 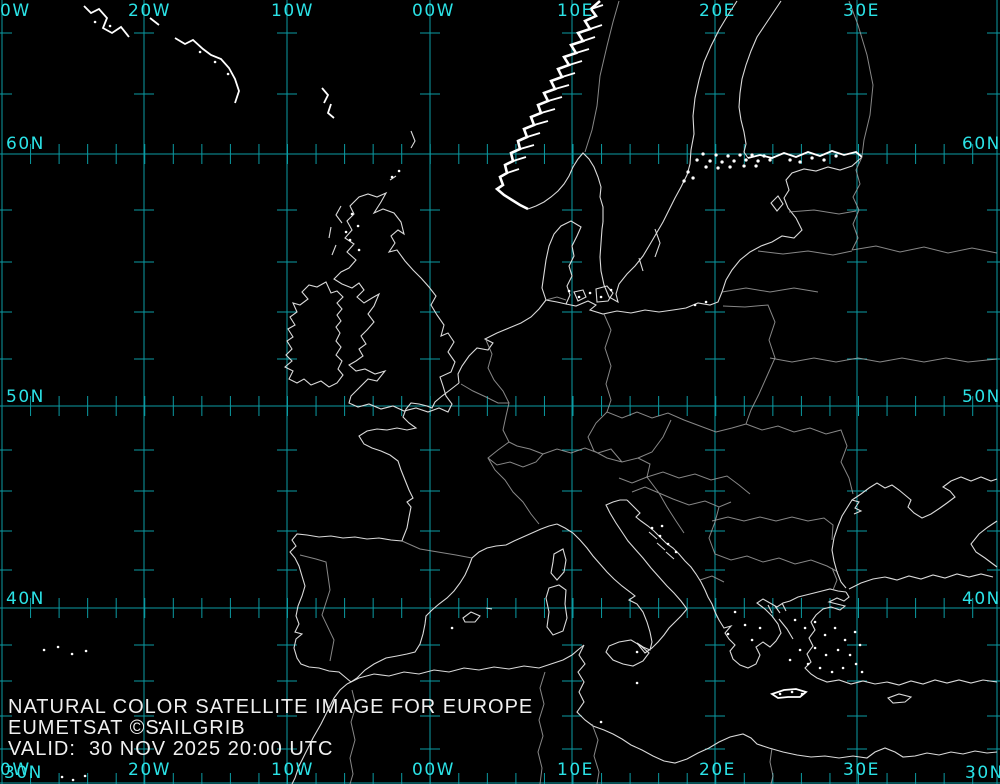 What do you see at coordinates (292, 770) in the screenshot?
I see `grid-label-bottom-10w: 10W` at bounding box center [292, 770].